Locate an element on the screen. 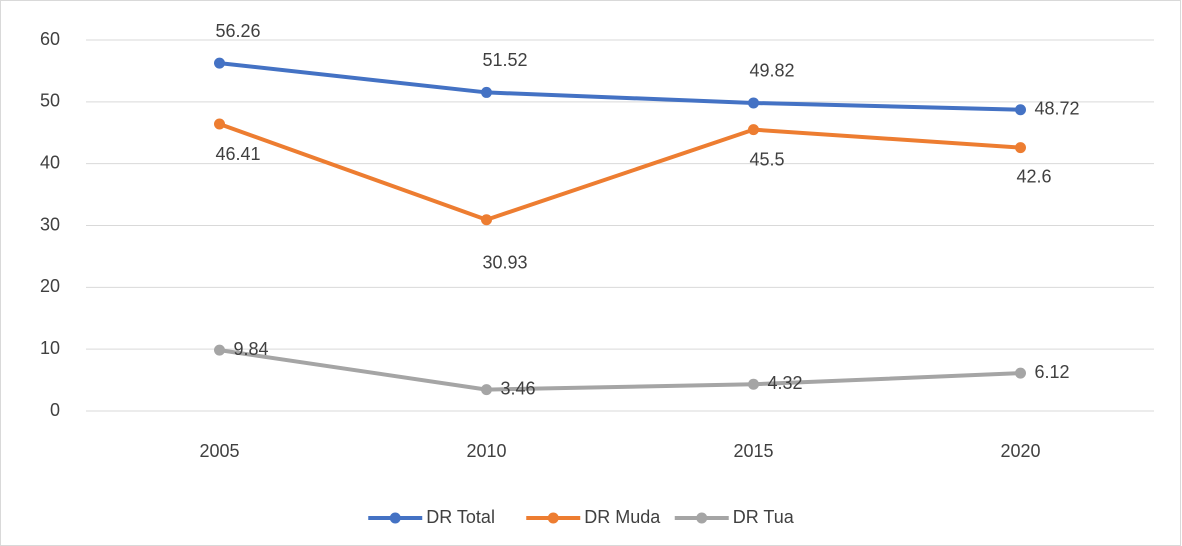  x-tick-label: 2015 is located at coordinates (753, 451).